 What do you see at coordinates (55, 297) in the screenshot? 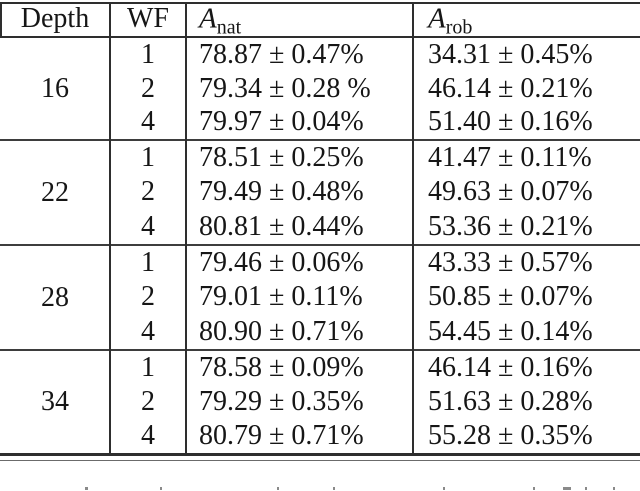
I see `depth-cell: 28` at bounding box center [55, 297].